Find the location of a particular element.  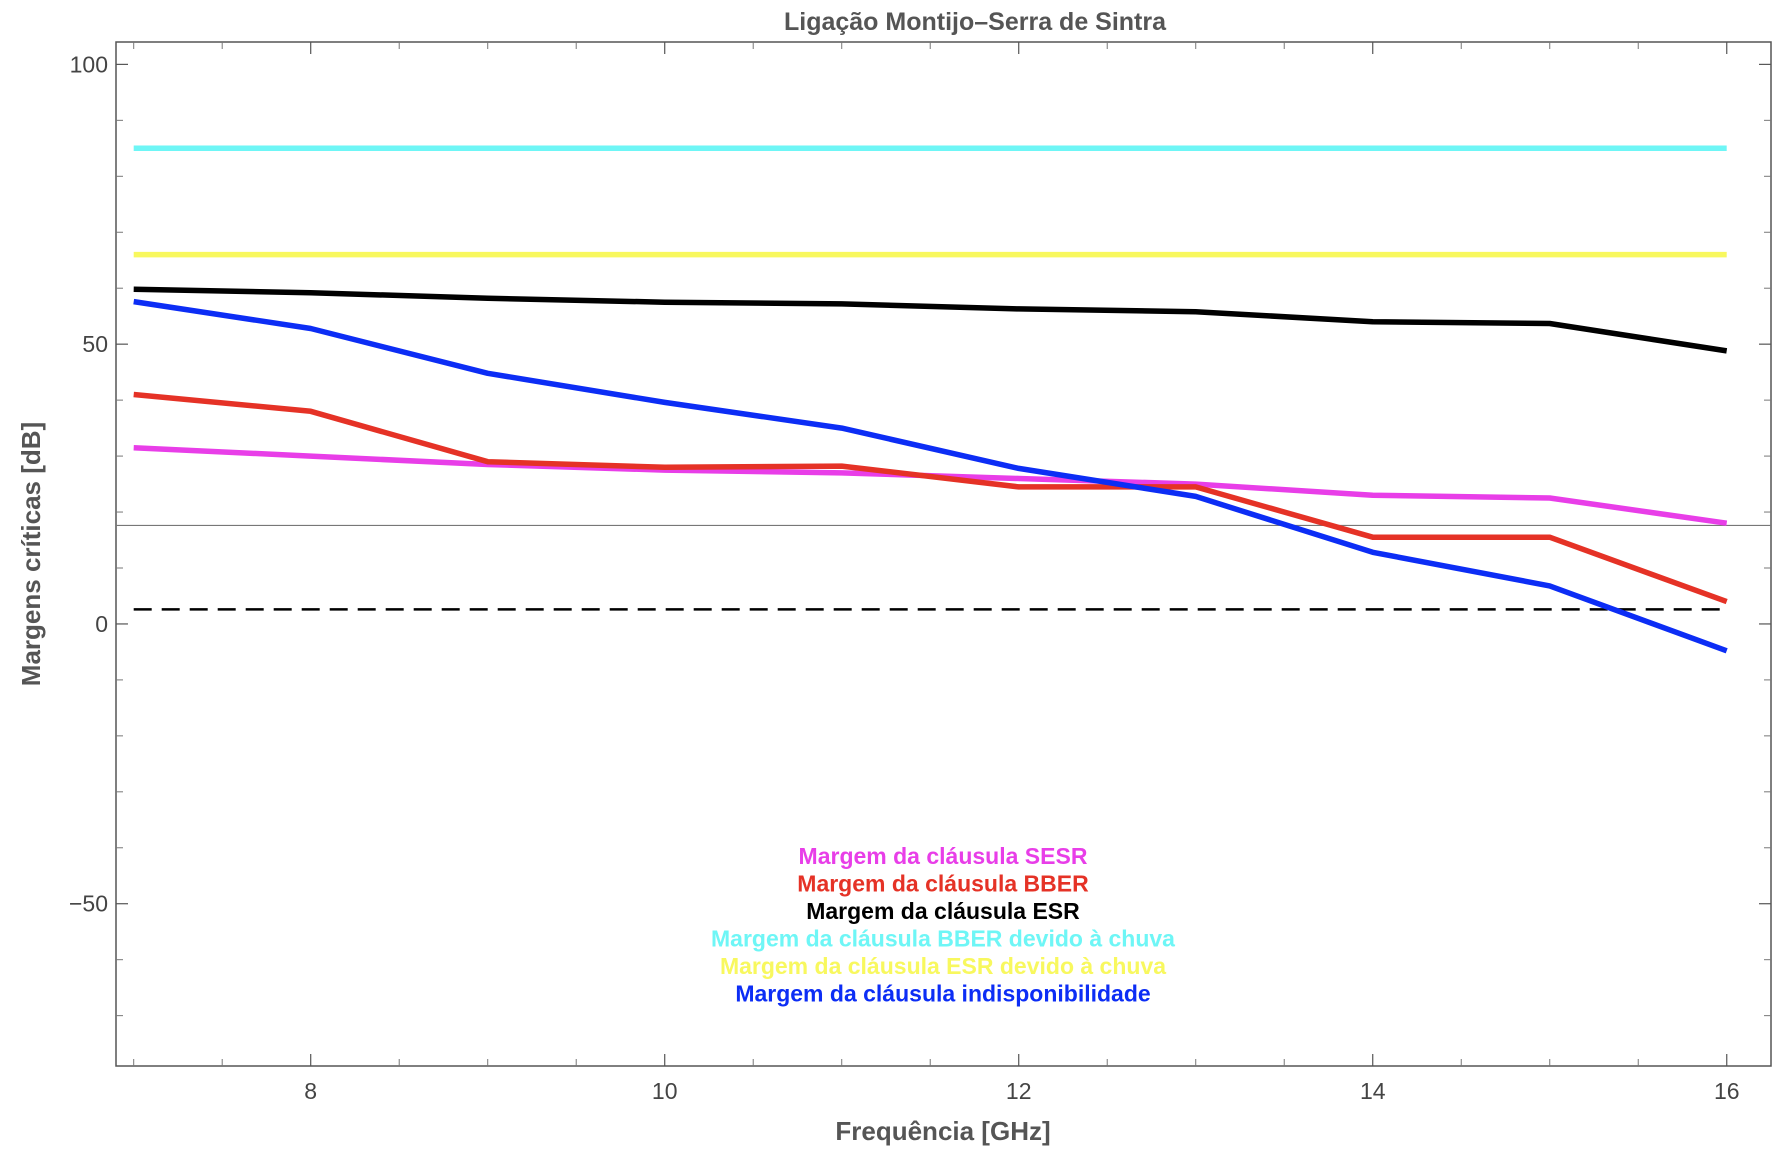

y-tick-label: 50 is located at coordinates (95, 344).